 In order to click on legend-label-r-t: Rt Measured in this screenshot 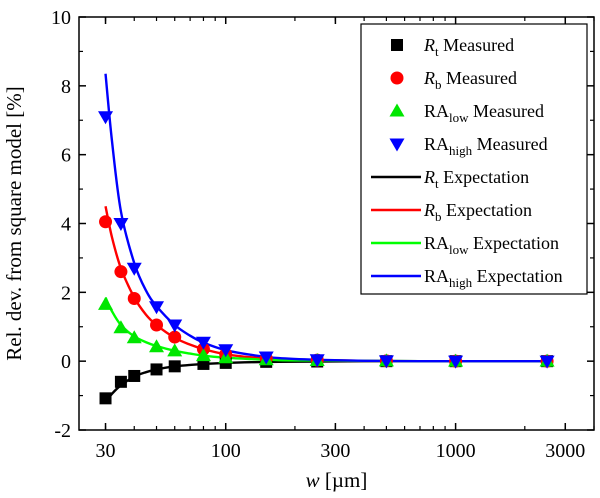, I will do `click(468, 47)`.